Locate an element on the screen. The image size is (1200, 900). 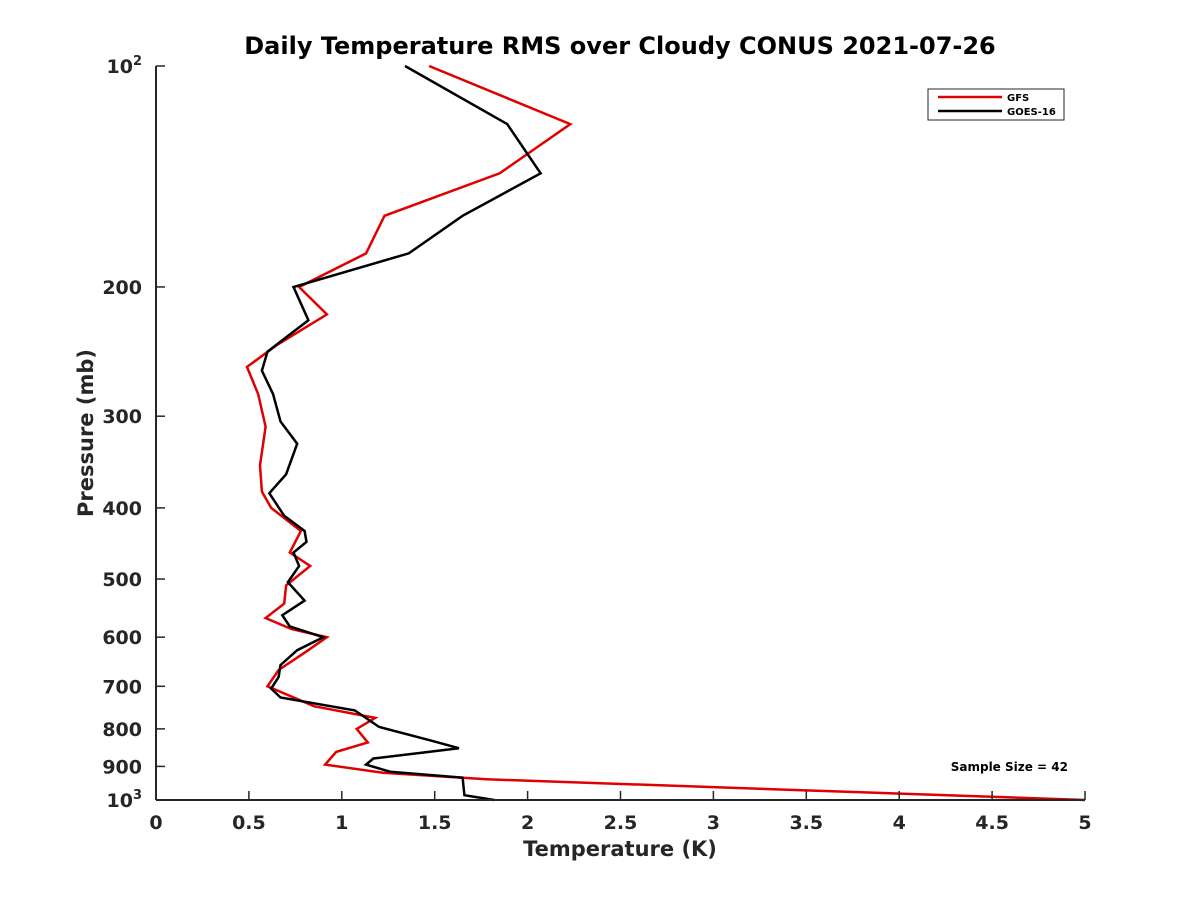
y-tick-label: 10² is located at coordinates (125, 66).